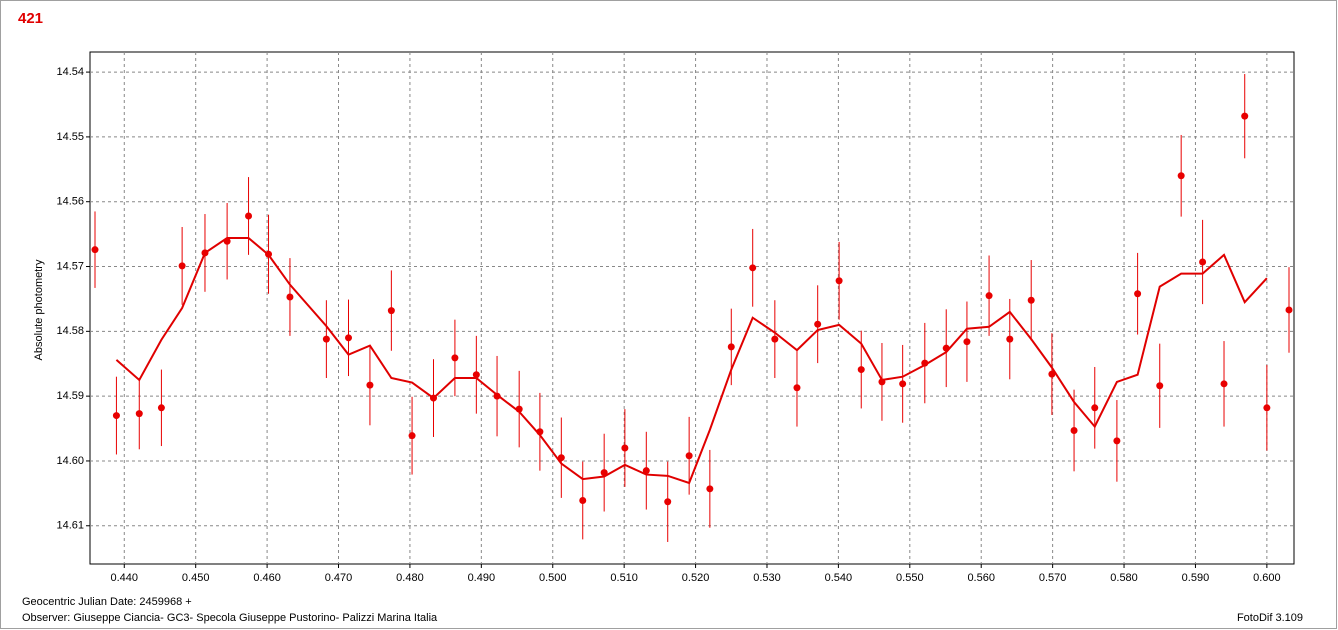 This screenshot has height=630, width=1338. Describe the element at coordinates (39, 309) in the screenshot. I see `y-axis-label: Absolute photometry` at that location.